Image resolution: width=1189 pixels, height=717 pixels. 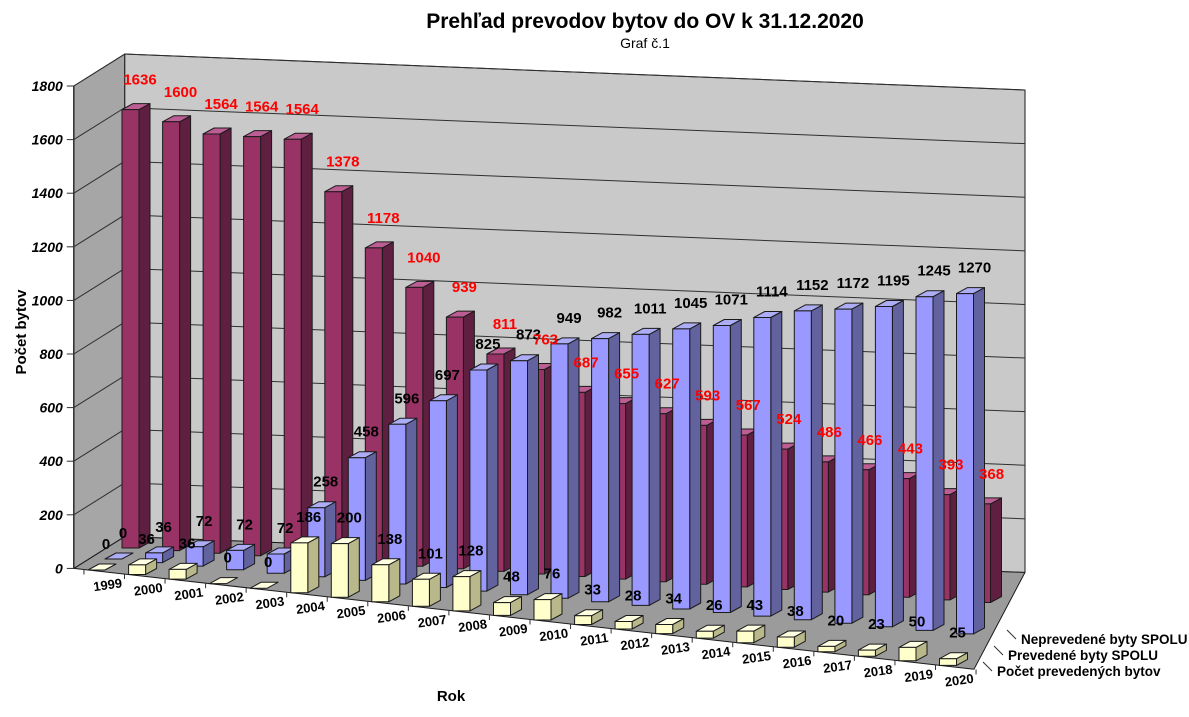 What do you see at coordinates (432, 621) in the screenshot?
I see `category-label-2007: 2007` at bounding box center [432, 621].